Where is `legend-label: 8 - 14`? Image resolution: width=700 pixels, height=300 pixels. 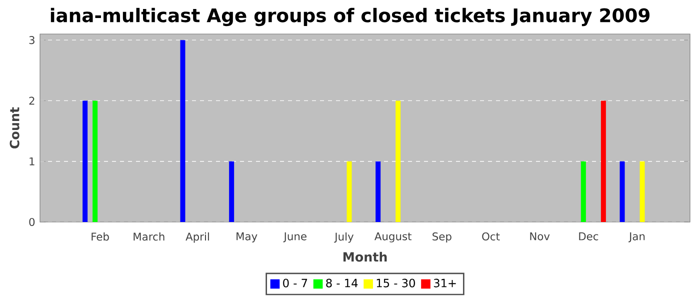
legend-label: 8 - 14 is located at coordinates (342, 283).